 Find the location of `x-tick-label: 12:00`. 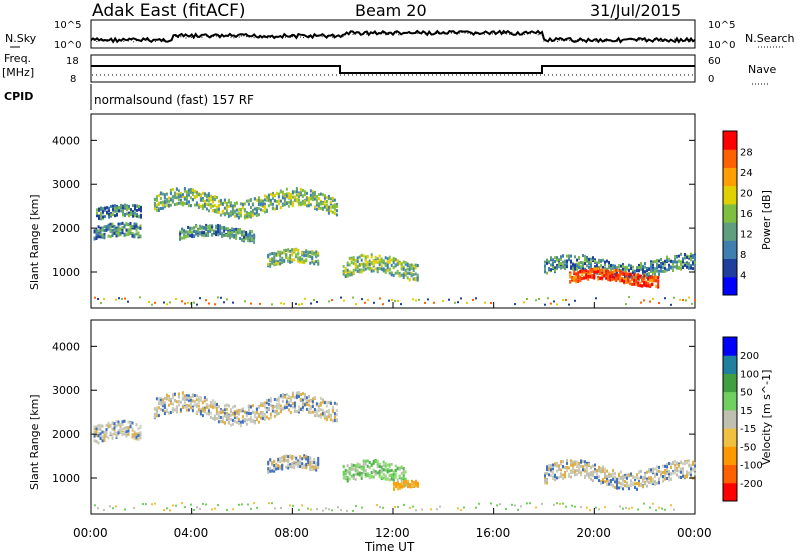

x-tick-label: 12:00 is located at coordinates (392, 533).